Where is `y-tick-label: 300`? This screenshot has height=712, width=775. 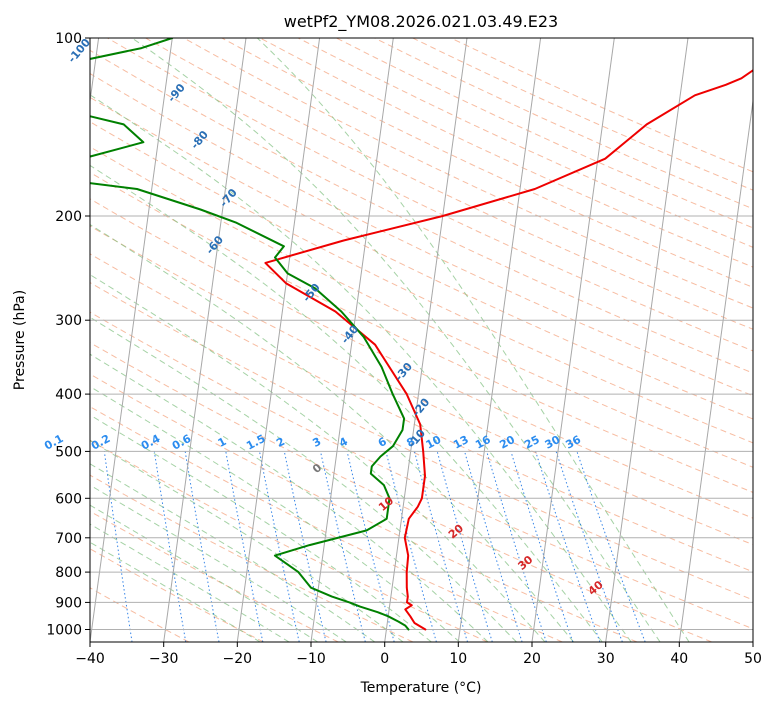 y-tick-label: 300 is located at coordinates (68, 321).